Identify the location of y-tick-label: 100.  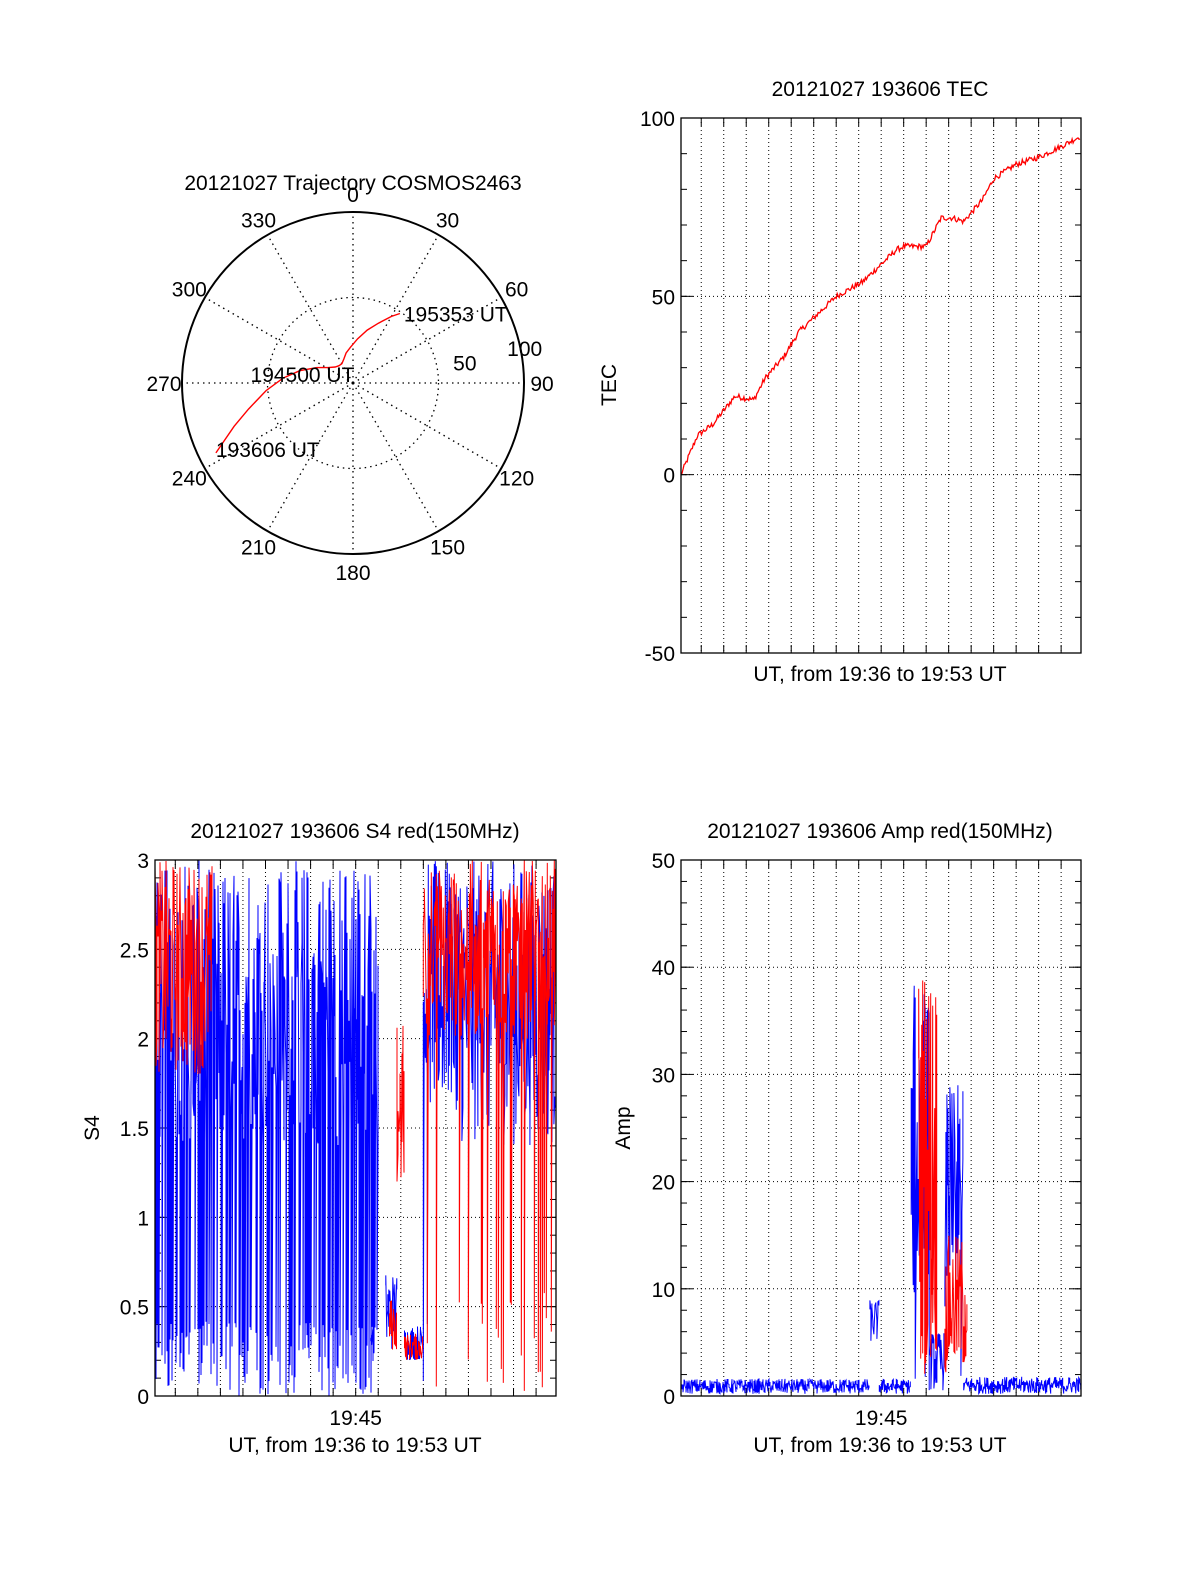
(657, 119).